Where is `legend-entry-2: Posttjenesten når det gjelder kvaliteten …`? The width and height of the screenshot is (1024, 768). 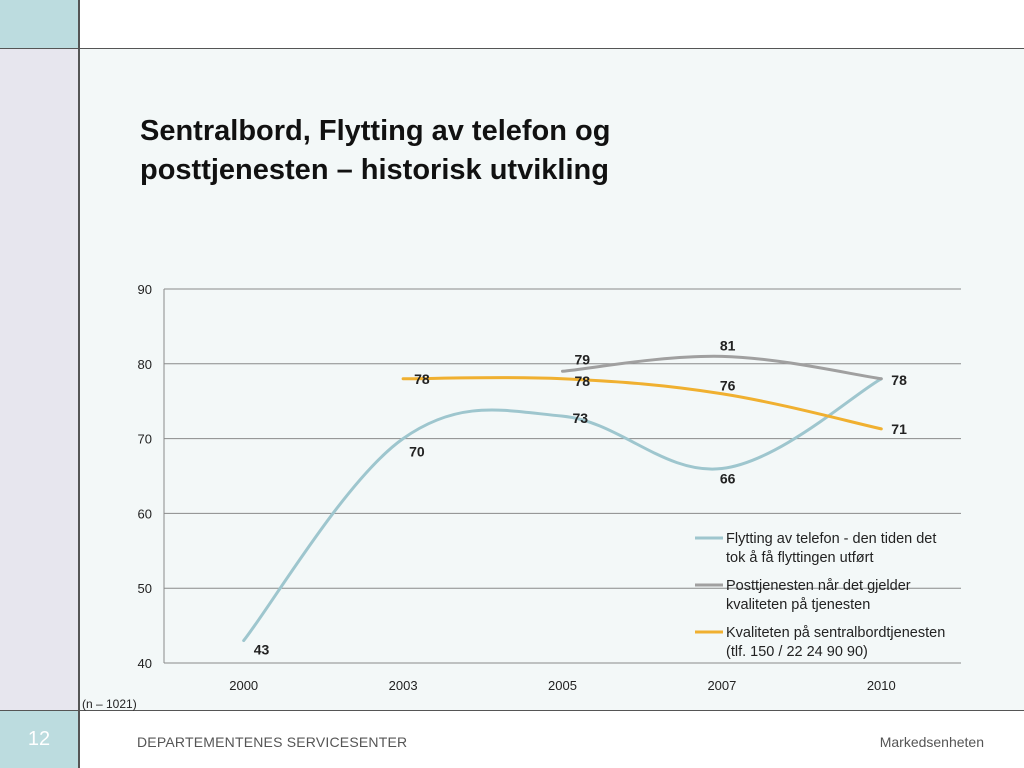 legend-entry-2: Posttjenesten når det gjelder kvaliteten … is located at coordinates (818, 595).